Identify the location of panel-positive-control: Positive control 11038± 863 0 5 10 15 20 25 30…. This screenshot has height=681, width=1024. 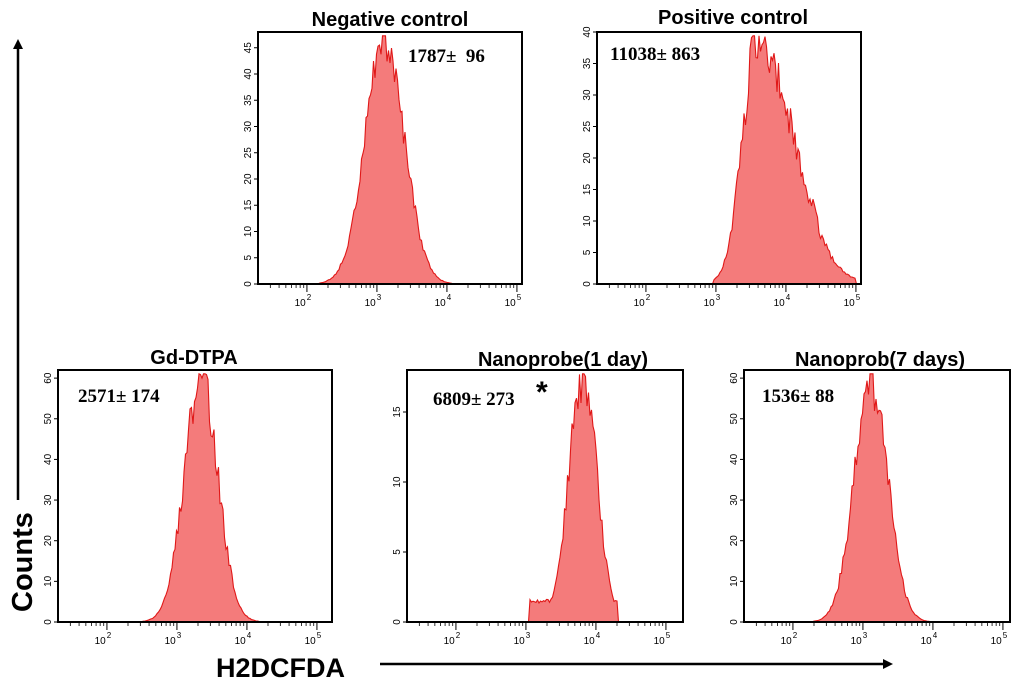
(722, 158).